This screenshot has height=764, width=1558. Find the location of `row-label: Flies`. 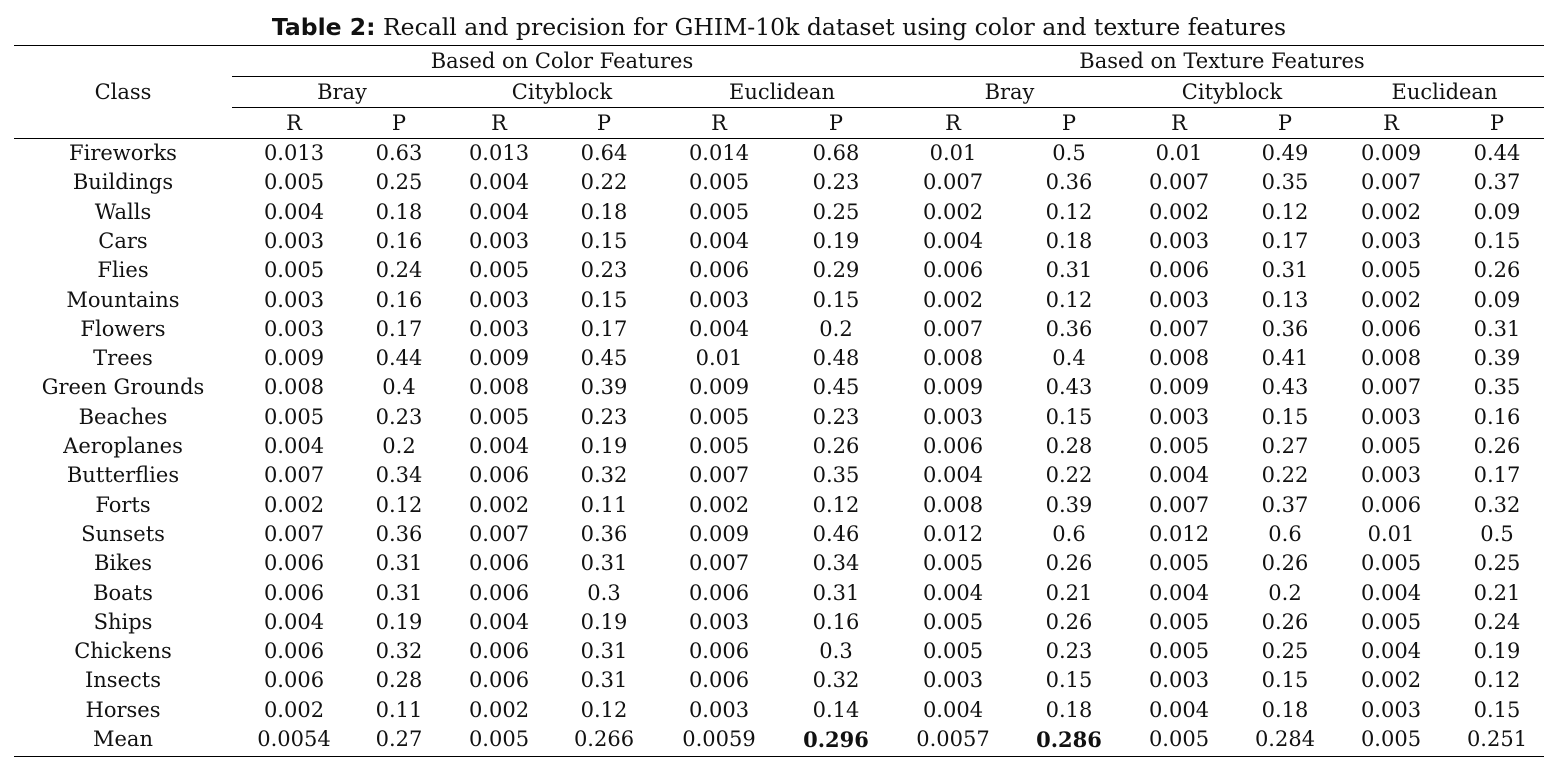

row-label: Flies is located at coordinates (123, 270).